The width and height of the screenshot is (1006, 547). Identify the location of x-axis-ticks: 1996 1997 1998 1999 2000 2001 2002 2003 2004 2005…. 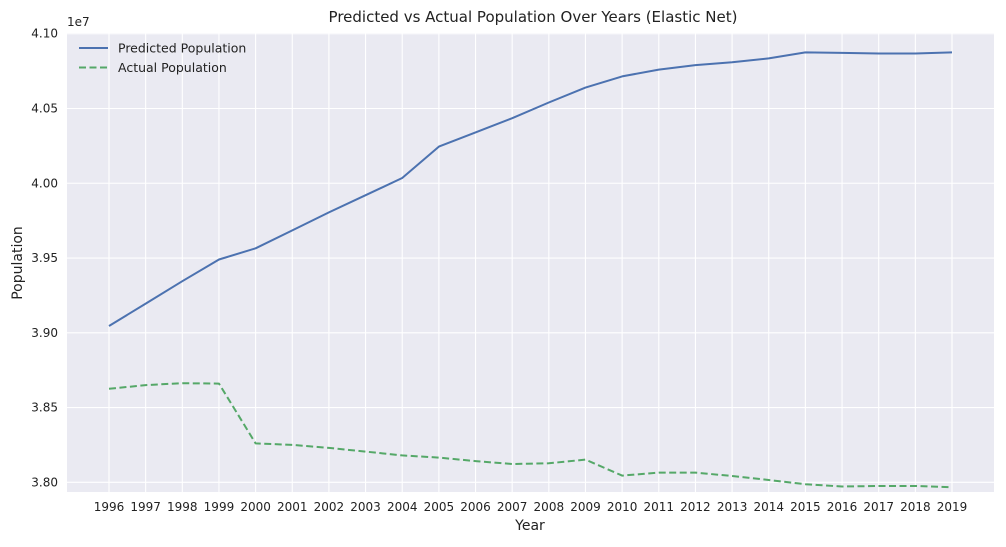
(531, 507).